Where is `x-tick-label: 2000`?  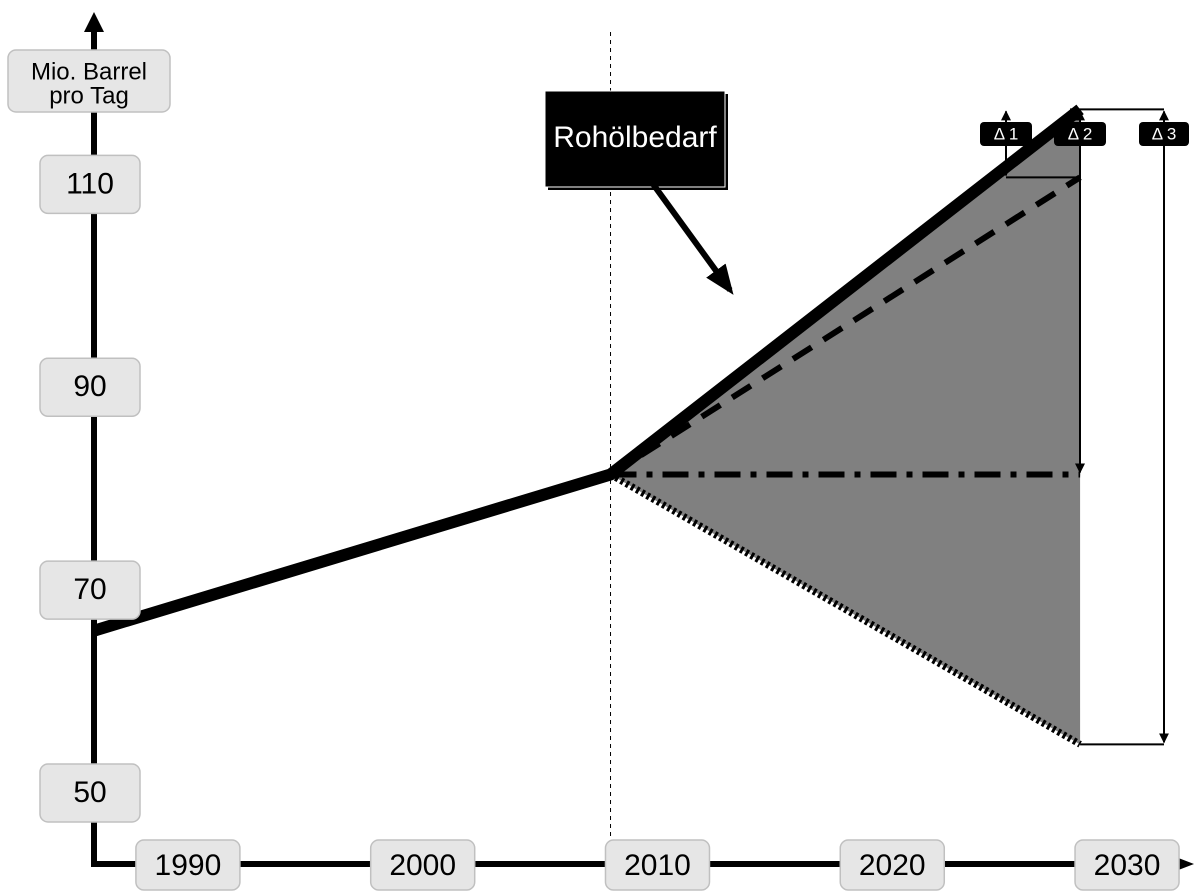 x-tick-label: 2000 is located at coordinates (422, 865).